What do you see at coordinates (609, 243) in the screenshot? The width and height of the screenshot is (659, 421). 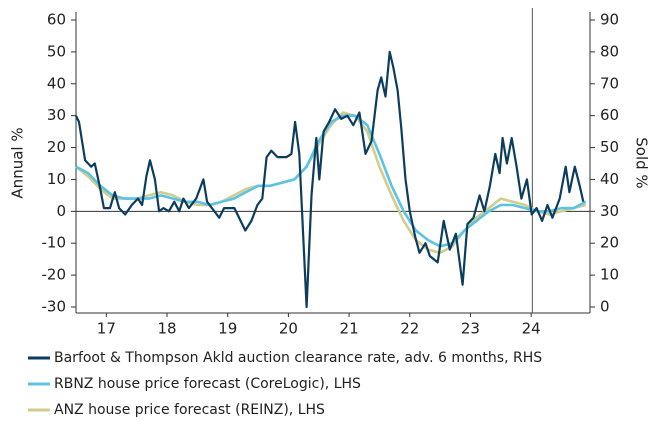 I see `y2-tick-label: 20` at bounding box center [609, 243].